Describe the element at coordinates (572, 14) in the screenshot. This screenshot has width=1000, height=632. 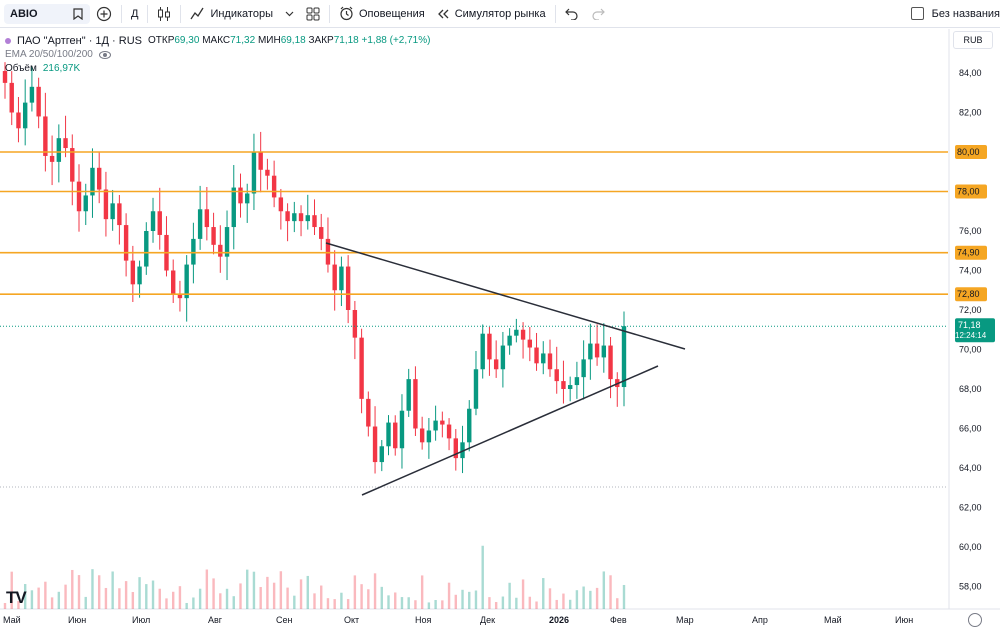
I see `undo-button` at that location.